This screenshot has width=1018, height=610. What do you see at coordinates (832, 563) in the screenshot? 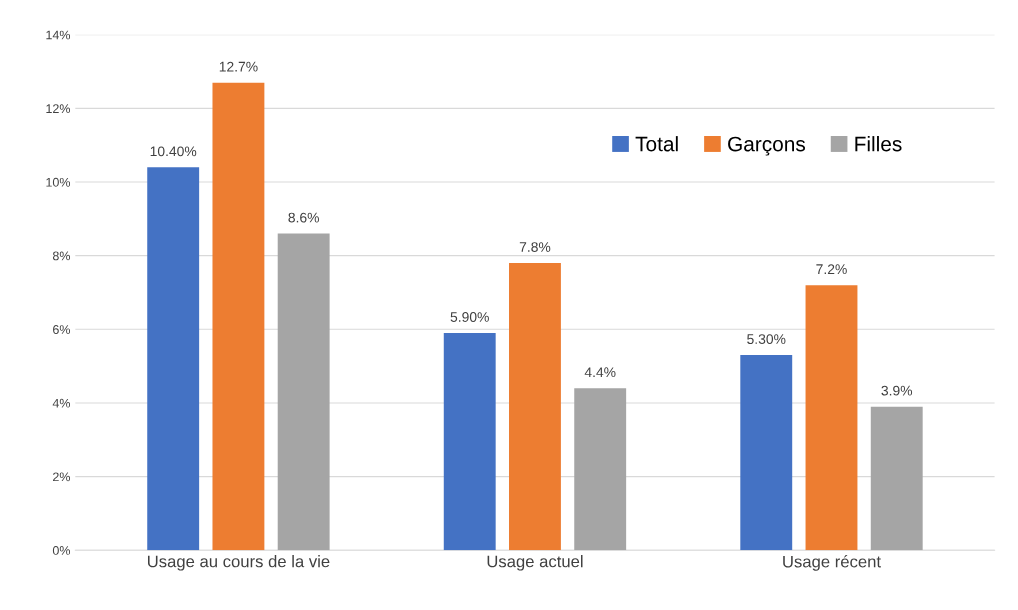
I see `x-tick-label: Usage récent` at bounding box center [832, 563].